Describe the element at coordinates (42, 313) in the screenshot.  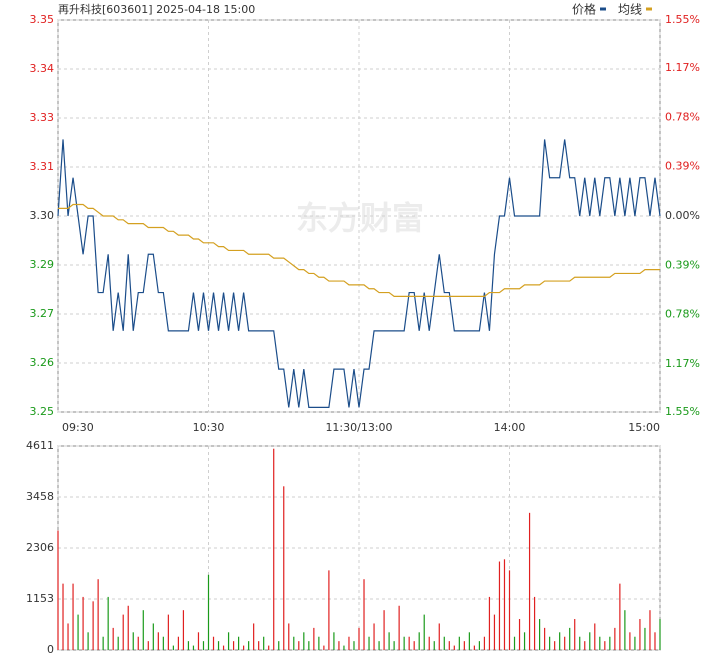
I see `y-tick-label: 3.27` at that location.